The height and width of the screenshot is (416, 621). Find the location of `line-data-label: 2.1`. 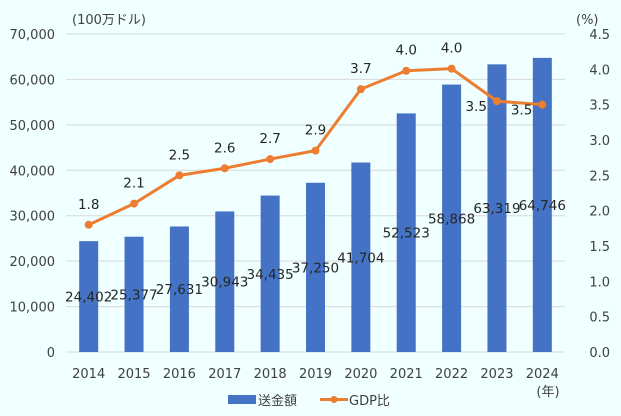

line-data-label: 2.1 is located at coordinates (133, 184).